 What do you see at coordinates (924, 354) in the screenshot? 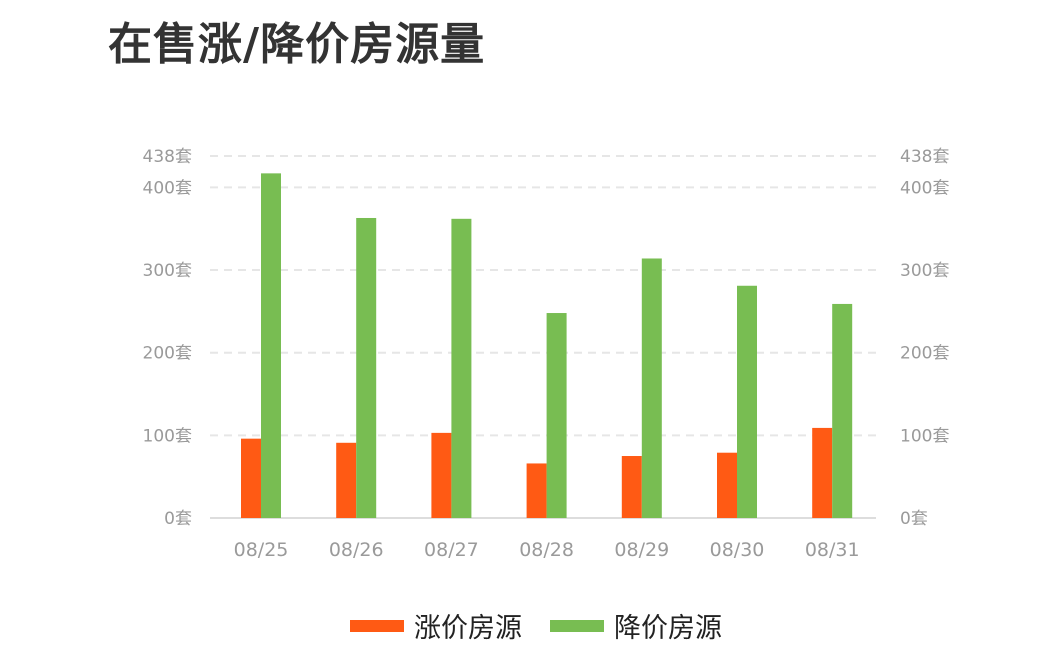
I see `y-tick-label-right: 200套` at bounding box center [924, 354].